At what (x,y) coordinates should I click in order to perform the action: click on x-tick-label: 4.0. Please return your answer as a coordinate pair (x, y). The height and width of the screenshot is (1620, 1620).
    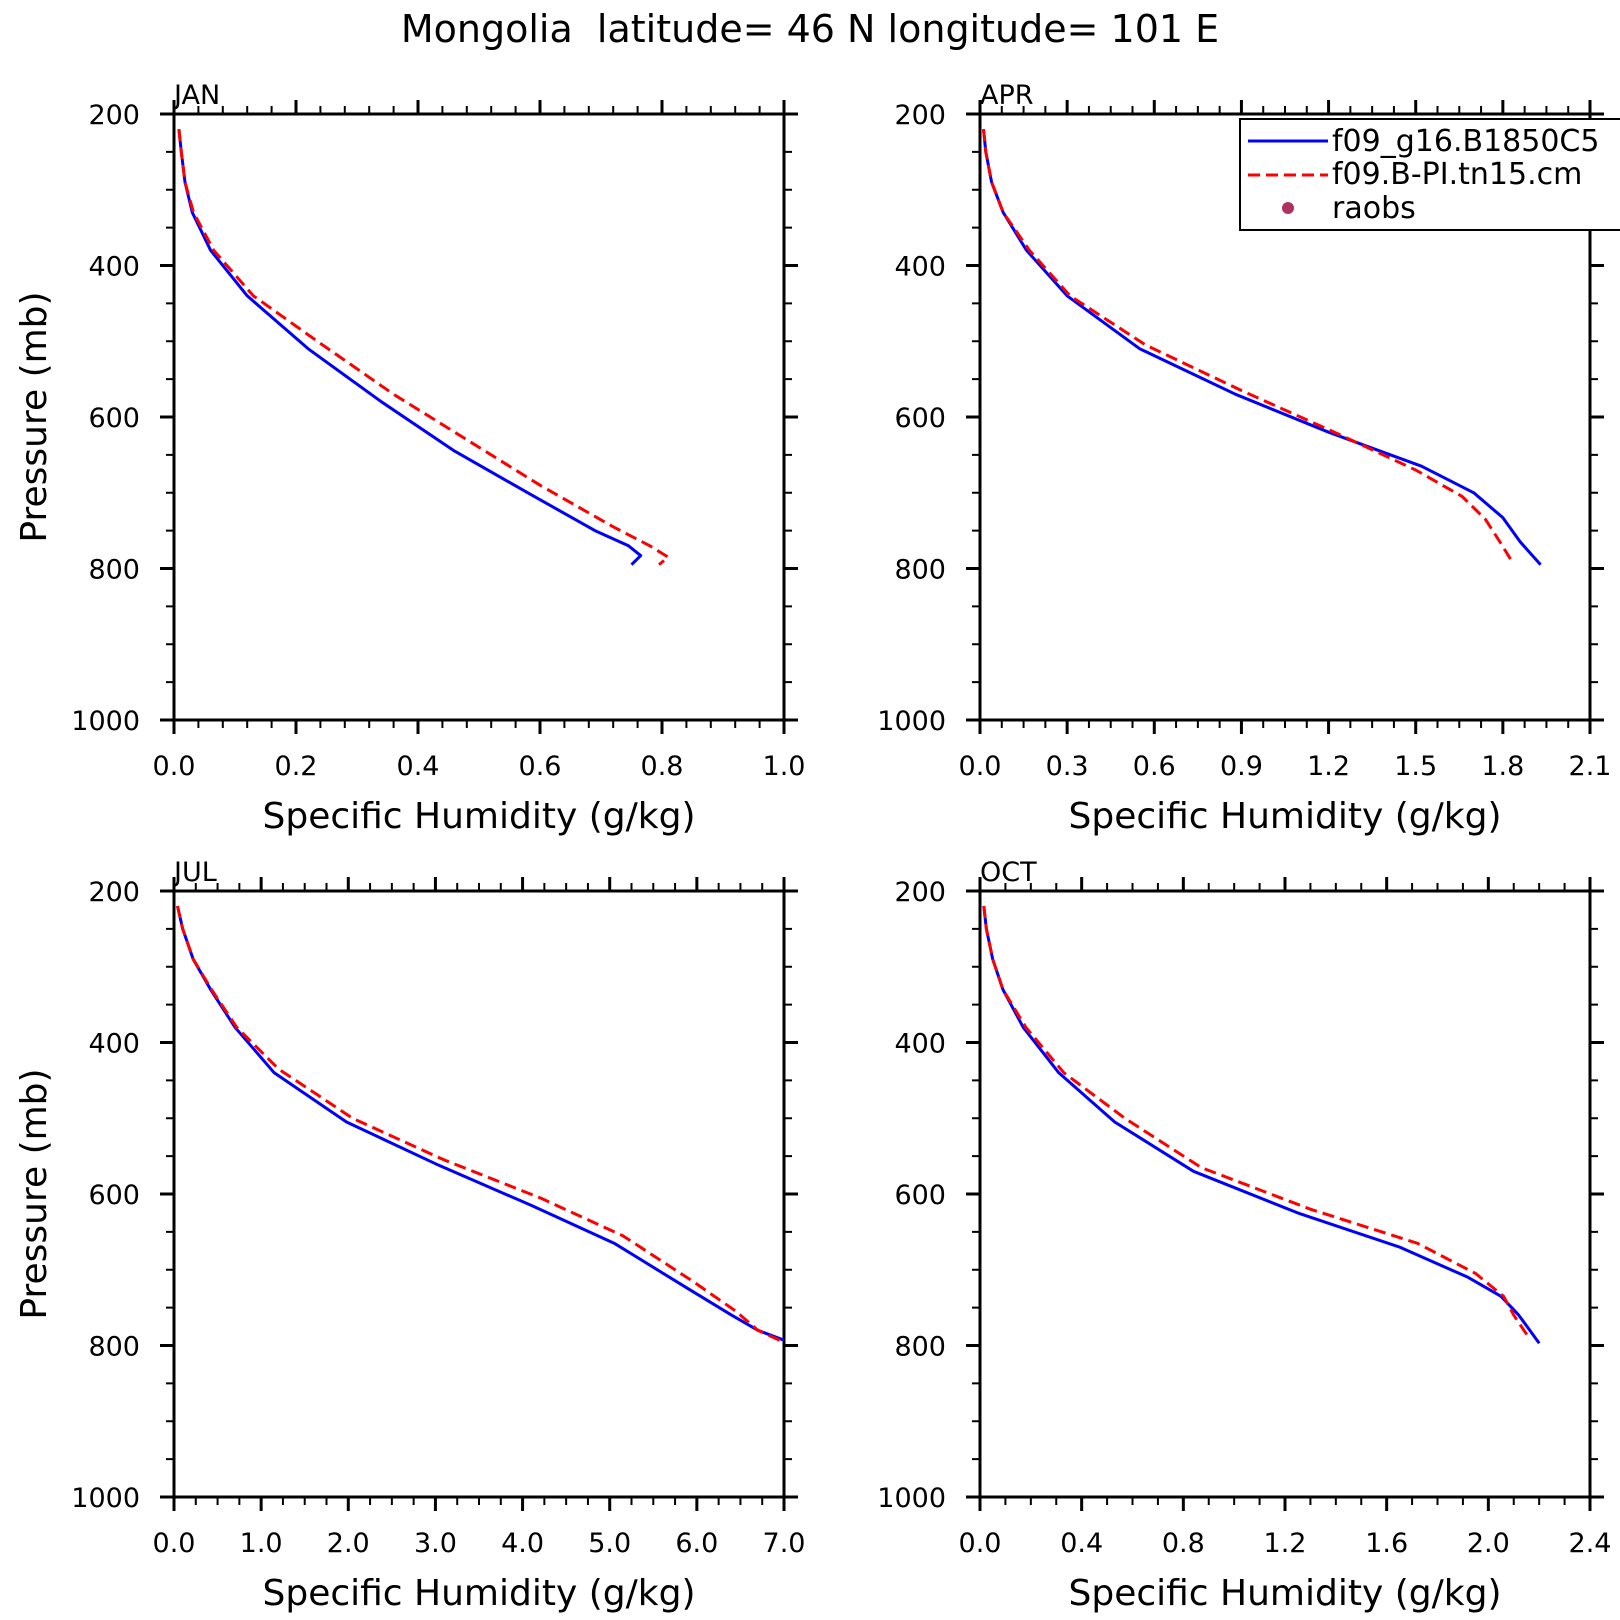
    Looking at the image, I should click on (522, 1543).